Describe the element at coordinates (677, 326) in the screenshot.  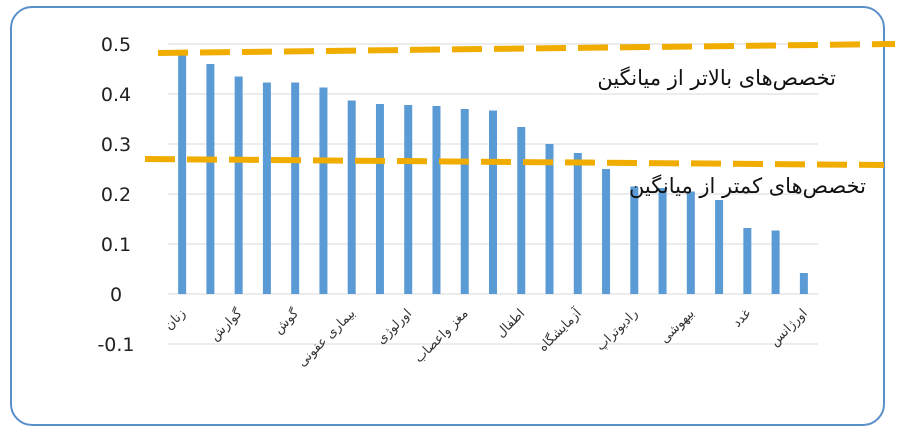
I see `x-category-label: بیهوشی` at that location.